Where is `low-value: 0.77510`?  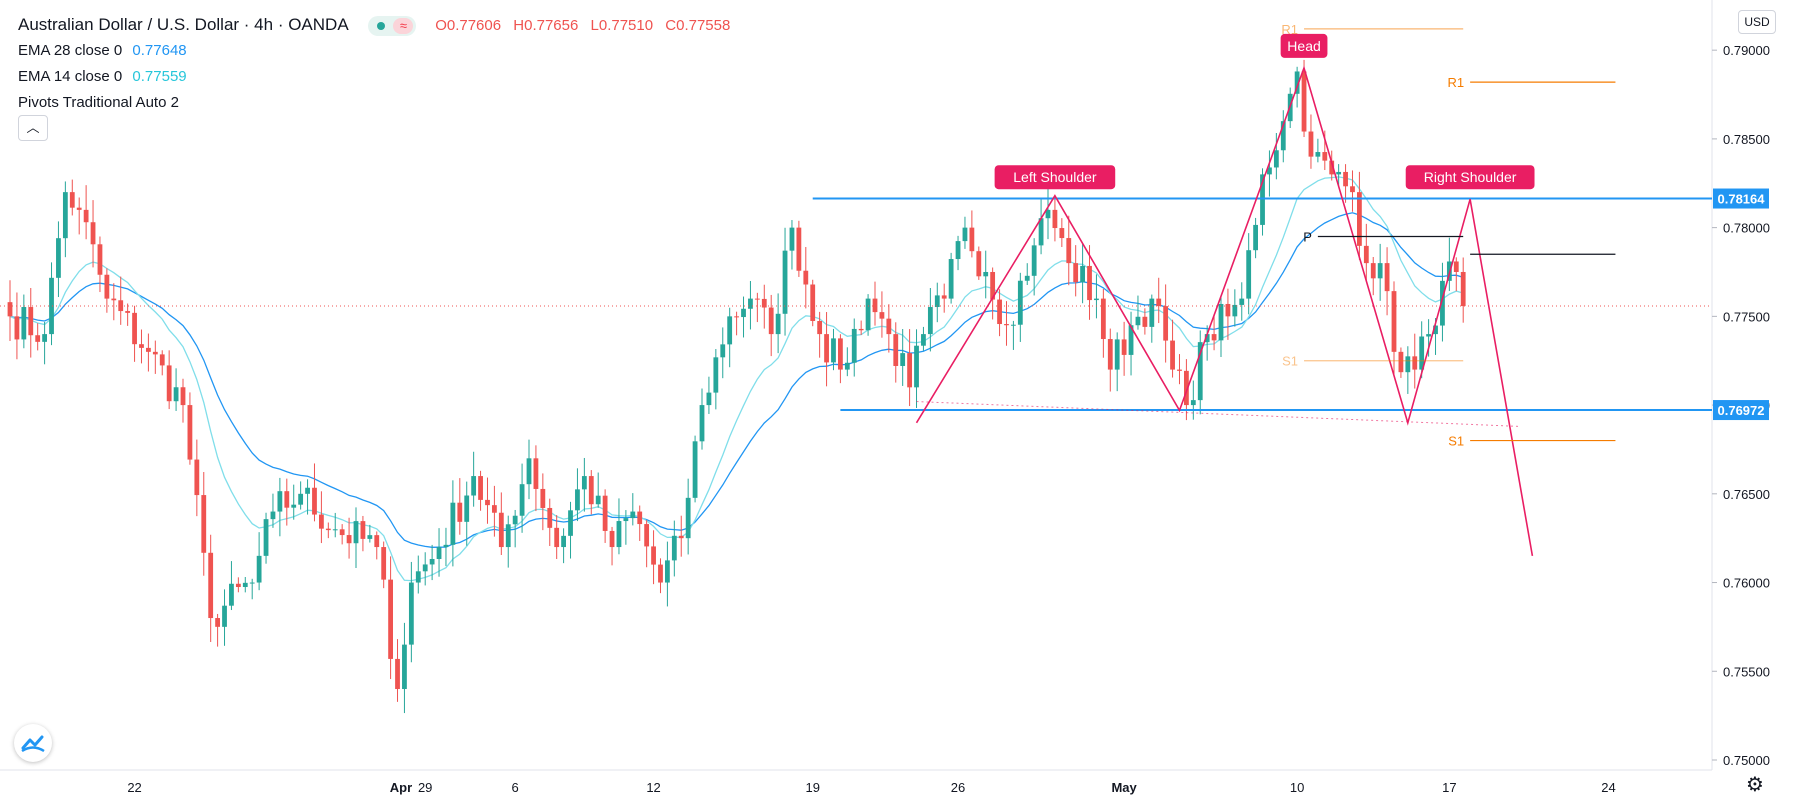
low-value: 0.77510 is located at coordinates (626, 25).